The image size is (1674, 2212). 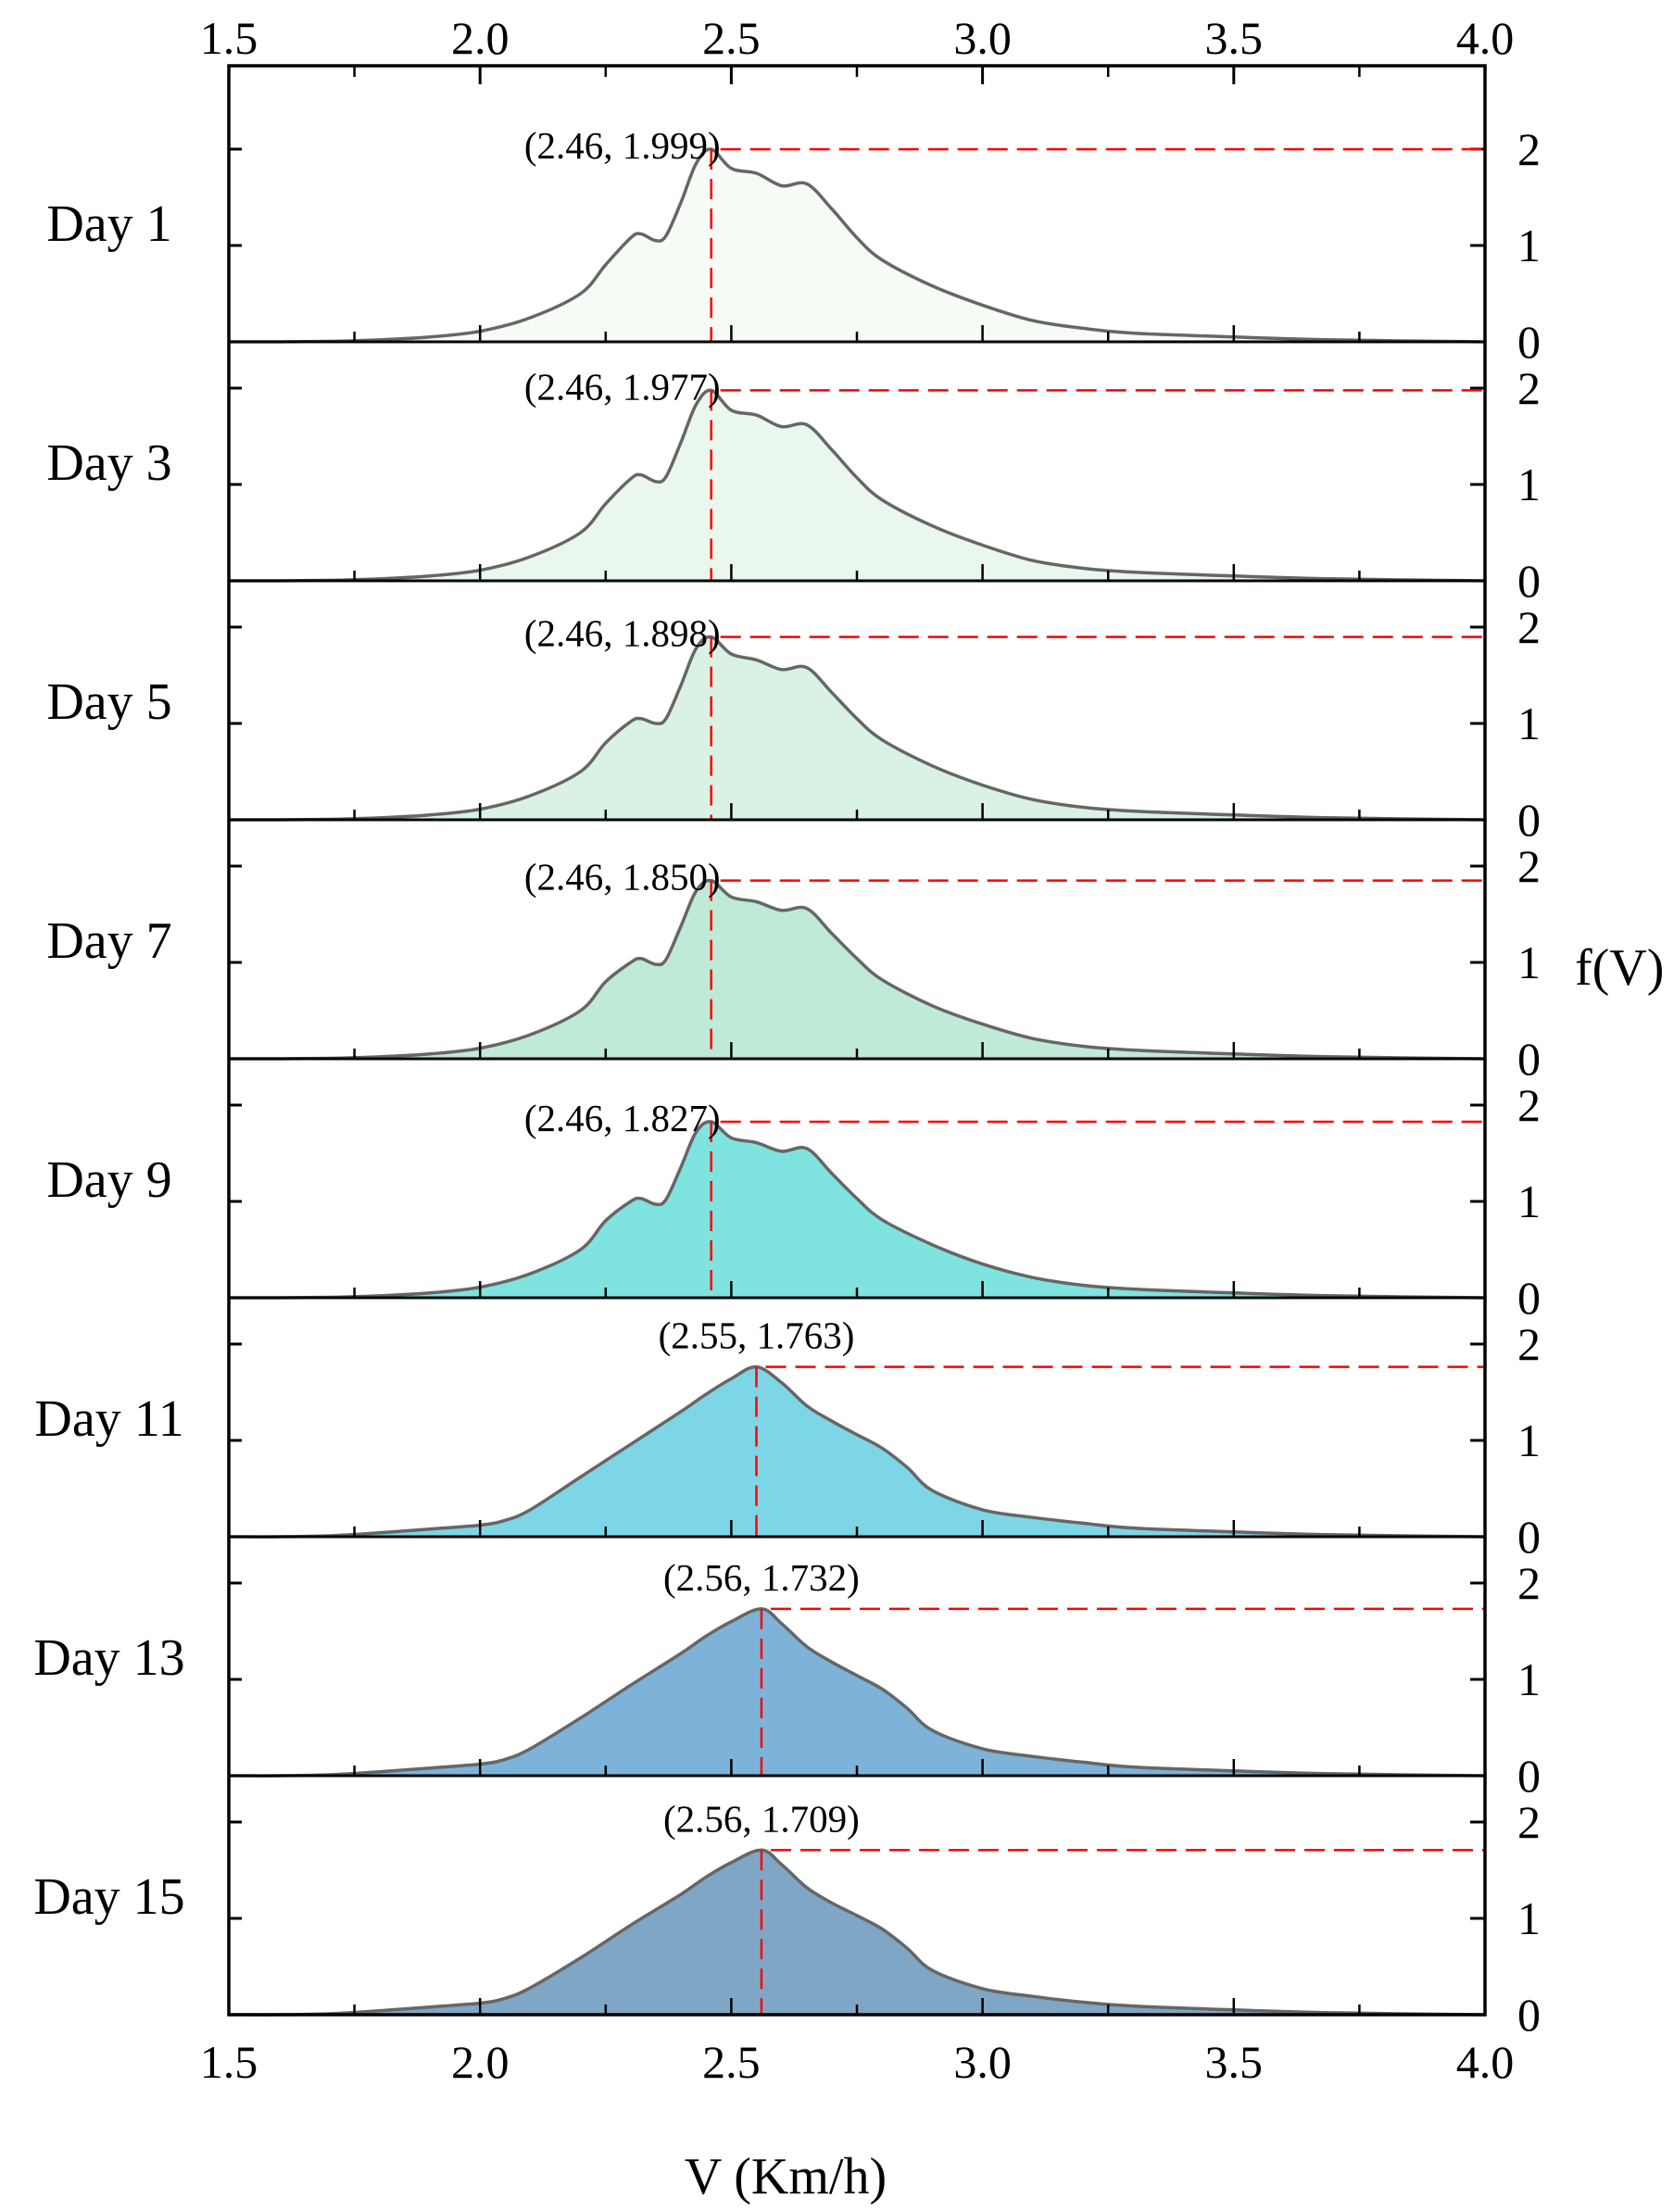 I want to click on panel-8: 0 1 2 (2.56, 1.709) Day 15, so click(x=787, y=1919).